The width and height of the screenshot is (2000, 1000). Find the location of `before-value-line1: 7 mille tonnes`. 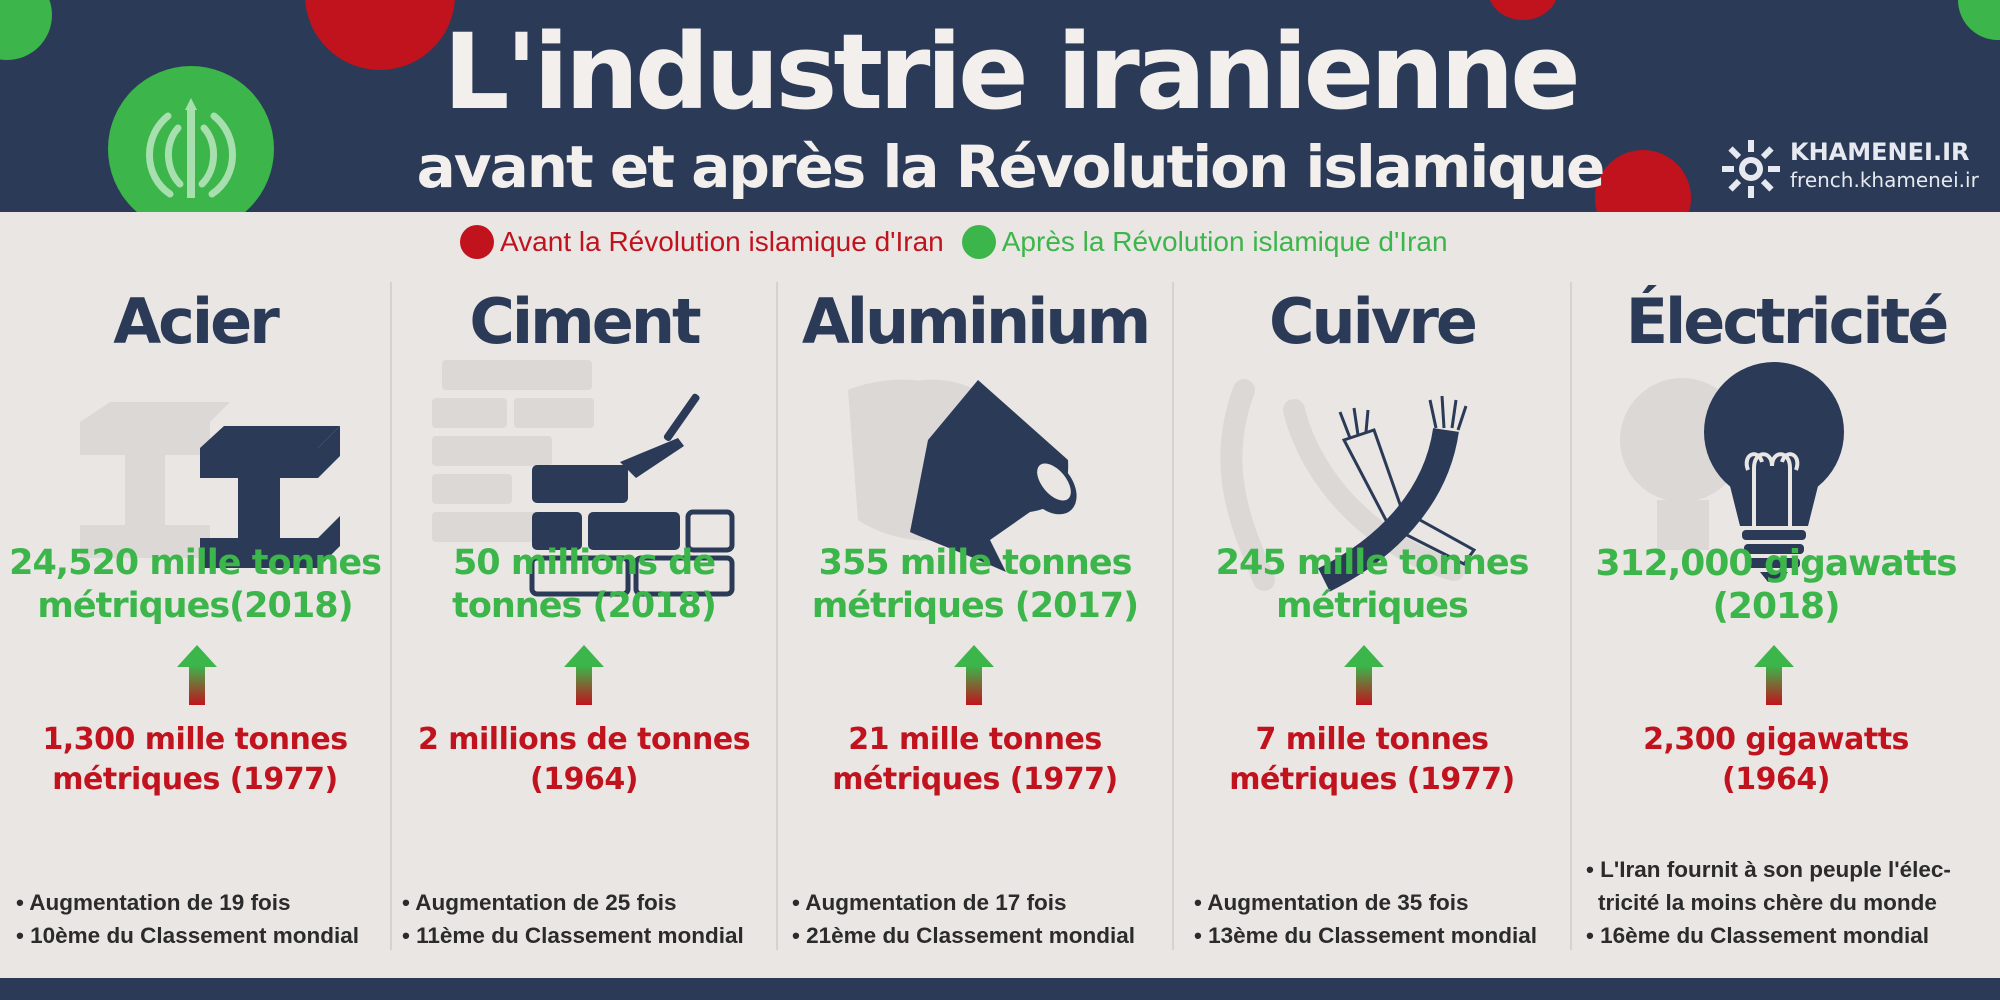

before-value-line1: 7 mille tonnes is located at coordinates (1372, 739).